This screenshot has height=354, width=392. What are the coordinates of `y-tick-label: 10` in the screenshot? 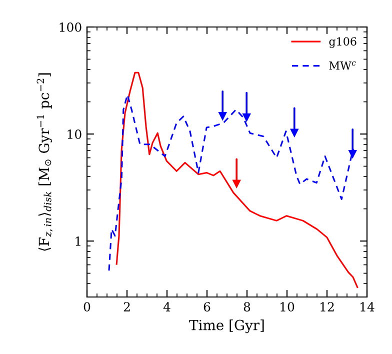 It's located at (75, 134).